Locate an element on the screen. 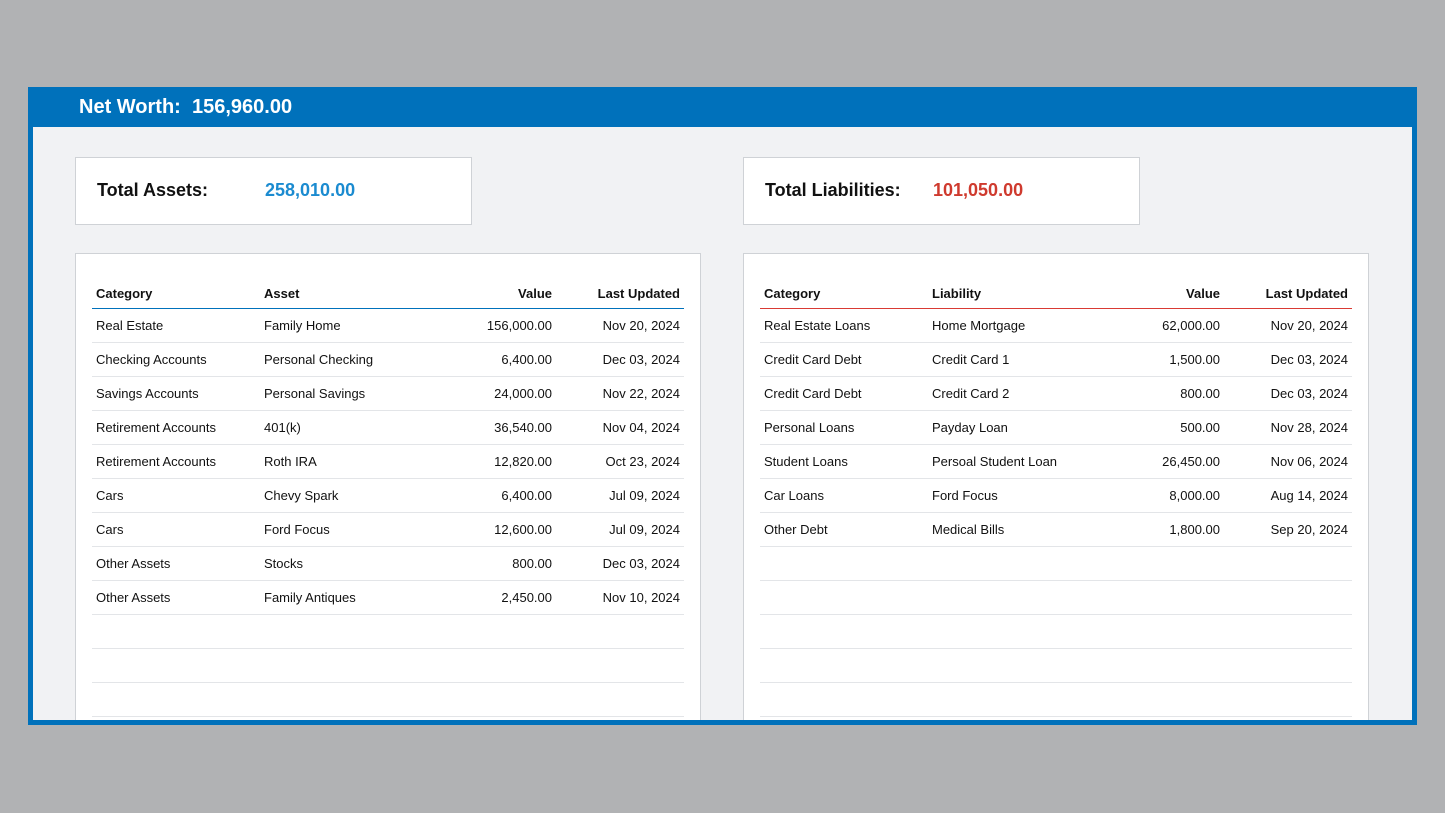  total-assets-label: Total Assets: is located at coordinates (152, 190).